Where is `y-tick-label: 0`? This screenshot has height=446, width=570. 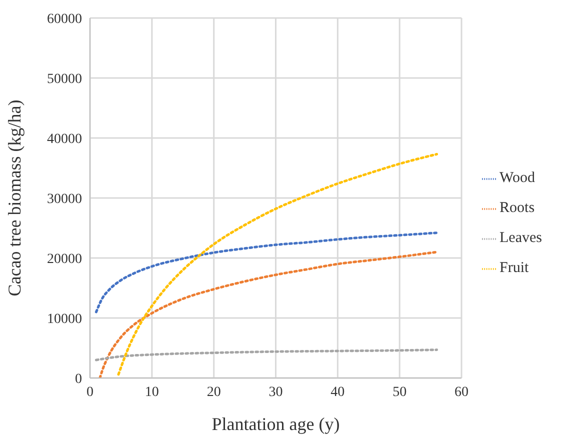 y-tick-label: 0 is located at coordinates (78, 379).